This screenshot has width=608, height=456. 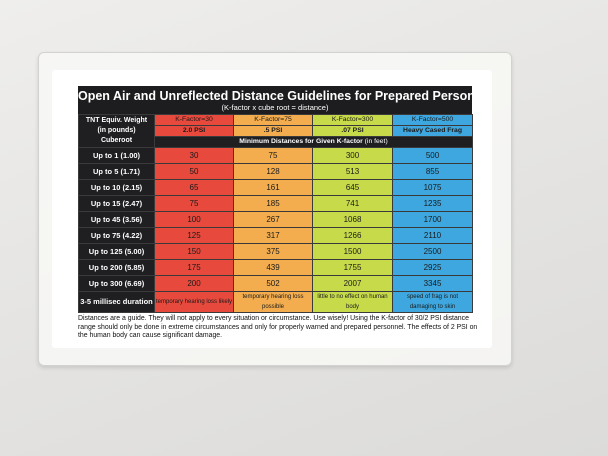 I want to click on psi-header-30: 2.0 PSI, so click(x=194, y=131).